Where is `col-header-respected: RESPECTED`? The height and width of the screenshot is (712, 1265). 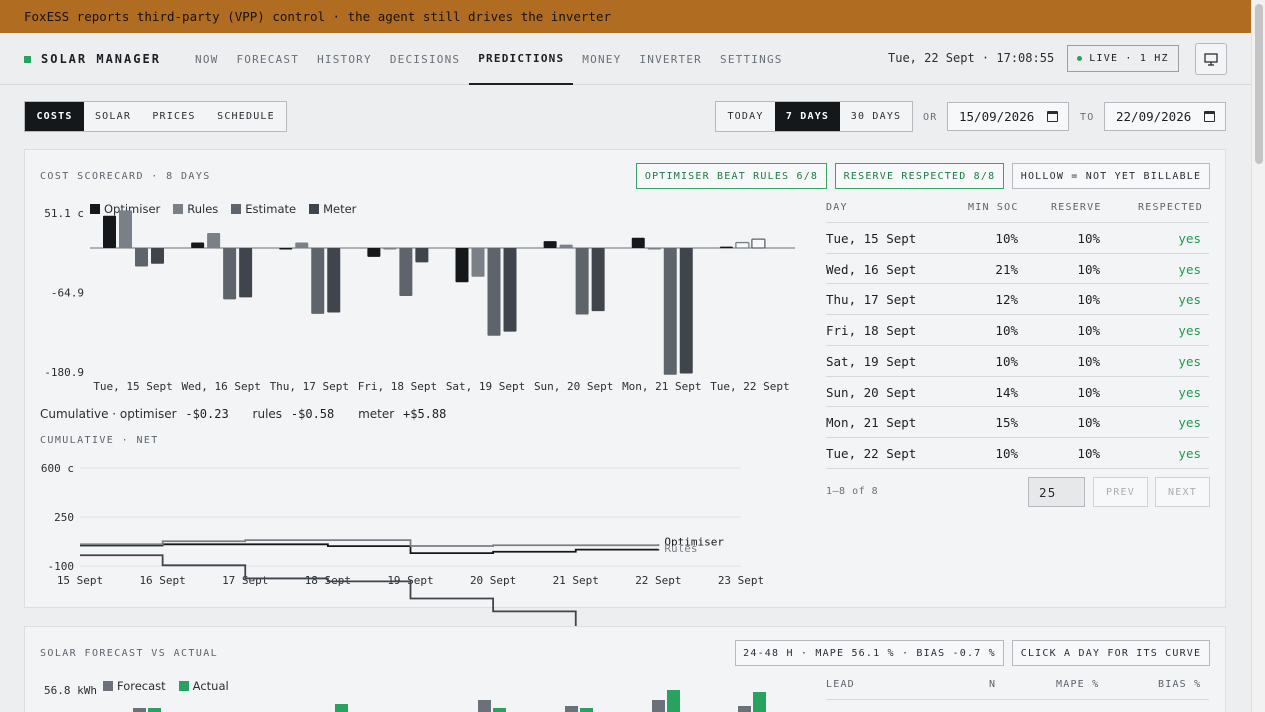 col-header-respected: RESPECTED is located at coordinates (1170, 207).